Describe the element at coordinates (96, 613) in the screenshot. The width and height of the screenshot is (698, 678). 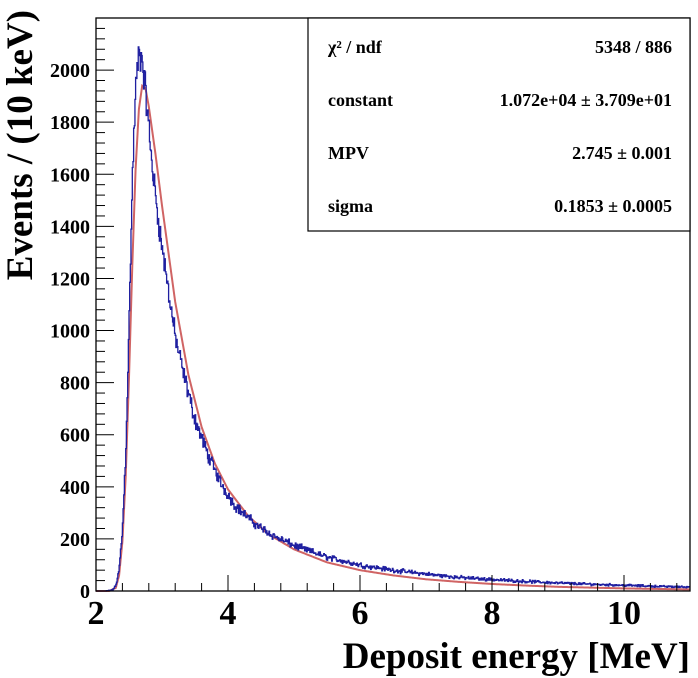
I see `x-tick-label: 2` at that location.